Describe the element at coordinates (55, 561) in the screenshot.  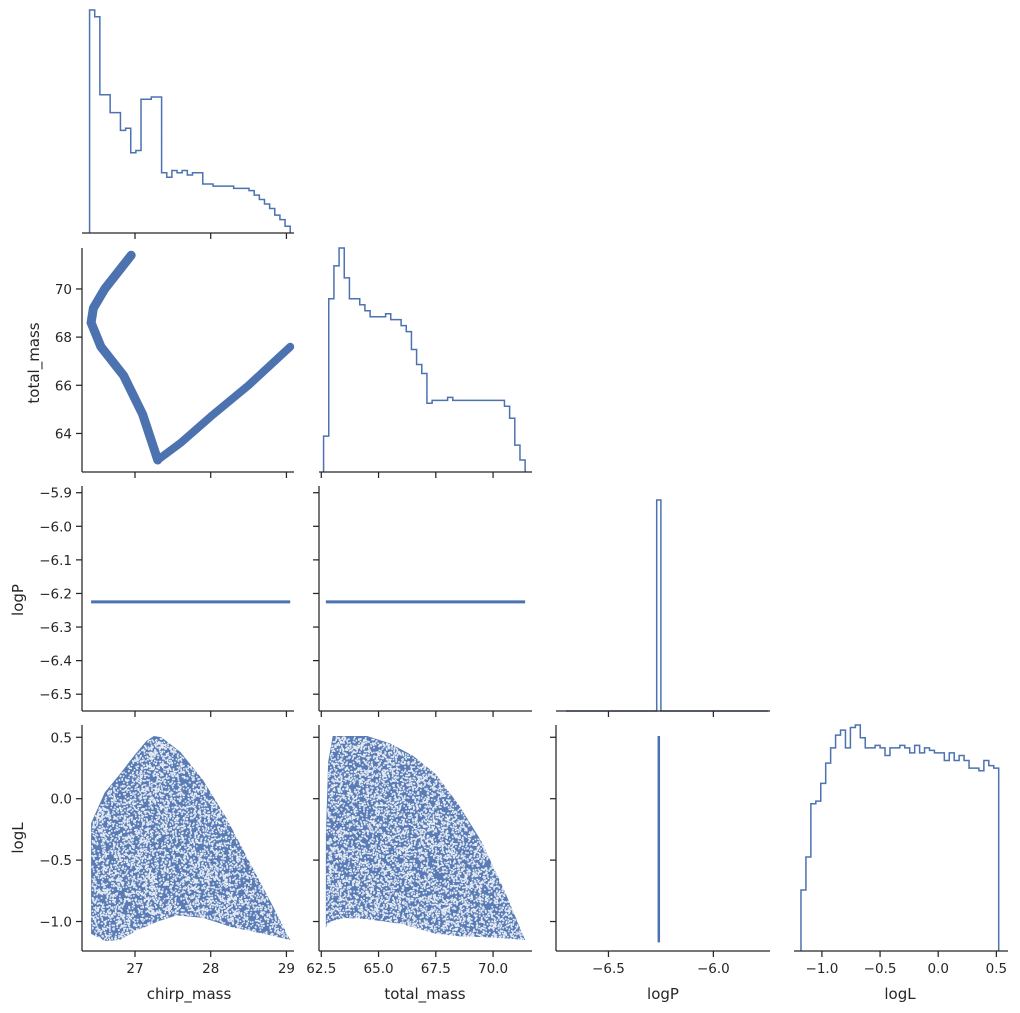
I see `p20-y-tick-label: −6.1` at that location.